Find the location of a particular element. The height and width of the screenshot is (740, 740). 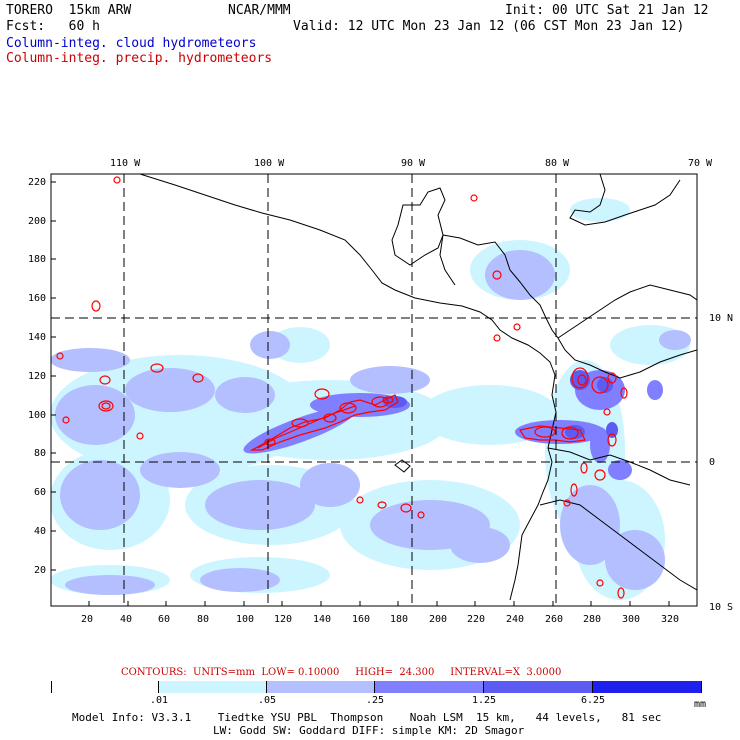

x-tick-label: 100 is located at coordinates (245, 619).